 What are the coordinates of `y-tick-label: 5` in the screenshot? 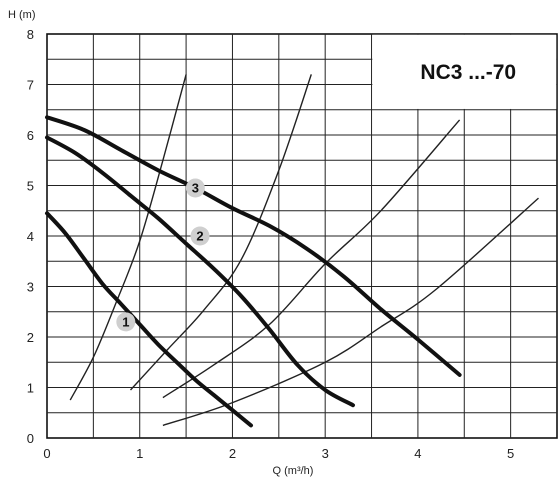 It's located at (30, 186).